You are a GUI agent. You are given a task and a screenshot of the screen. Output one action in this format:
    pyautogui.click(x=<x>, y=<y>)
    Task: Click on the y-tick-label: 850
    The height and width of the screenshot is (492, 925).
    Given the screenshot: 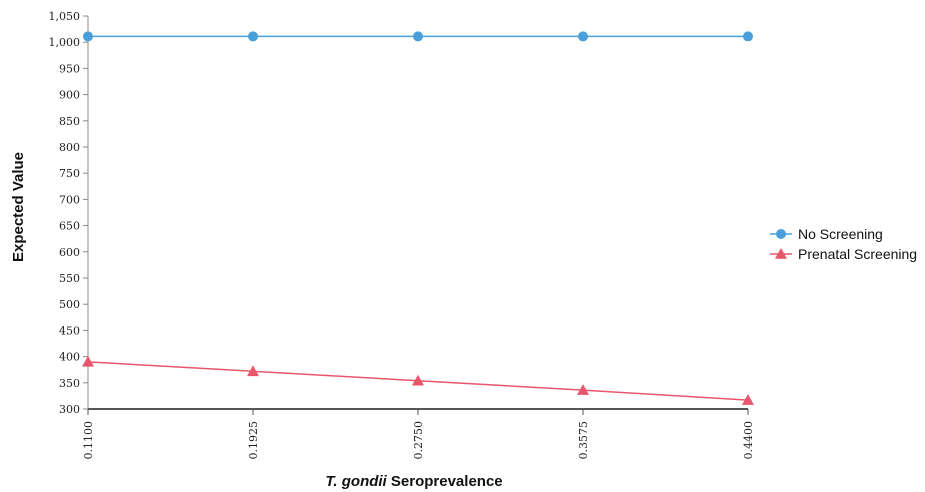 What is the action you would take?
    pyautogui.click(x=69, y=121)
    